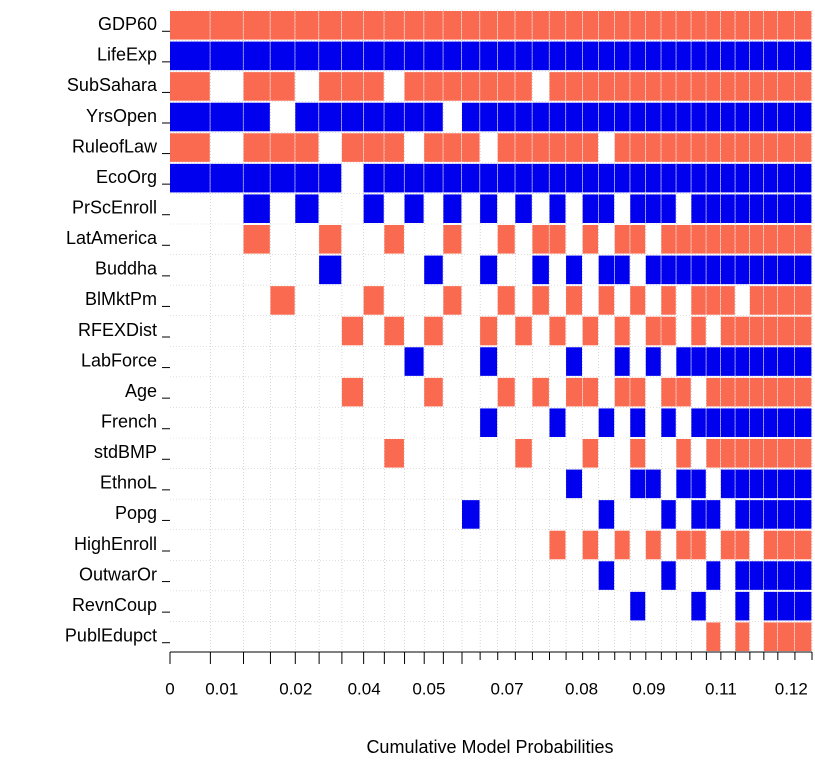  What do you see at coordinates (428, 688) in the screenshot?
I see `x-tick-label: 0.05` at bounding box center [428, 688].